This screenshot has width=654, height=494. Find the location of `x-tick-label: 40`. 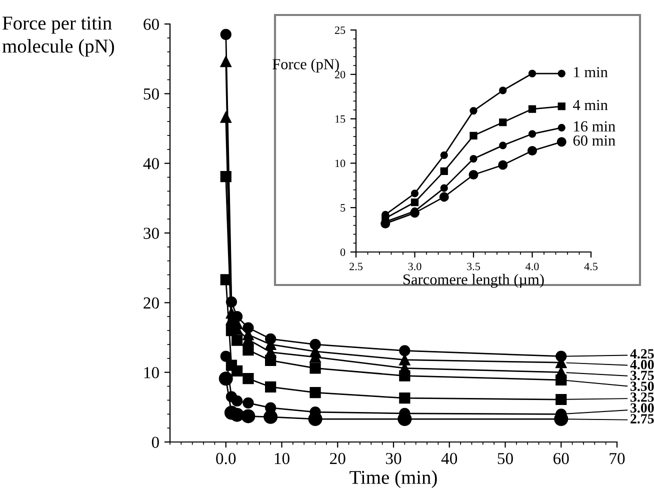

x-tick-label: 40 is located at coordinates (449, 458).